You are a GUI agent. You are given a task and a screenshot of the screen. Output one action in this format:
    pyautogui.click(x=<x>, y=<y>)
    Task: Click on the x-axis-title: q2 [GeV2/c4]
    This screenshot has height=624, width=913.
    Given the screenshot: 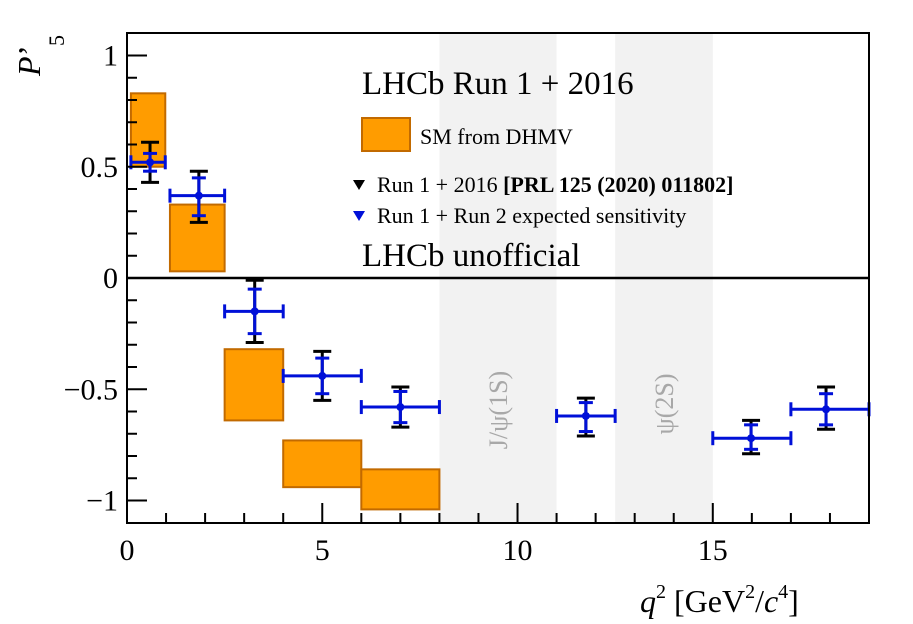 What is the action you would take?
    pyautogui.click(x=719, y=600)
    